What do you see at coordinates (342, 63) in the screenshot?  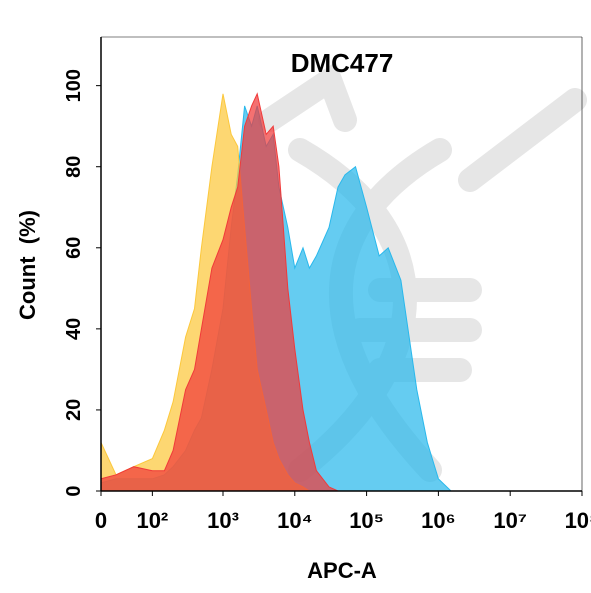 I see `chart-title: DMC477` at bounding box center [342, 63].